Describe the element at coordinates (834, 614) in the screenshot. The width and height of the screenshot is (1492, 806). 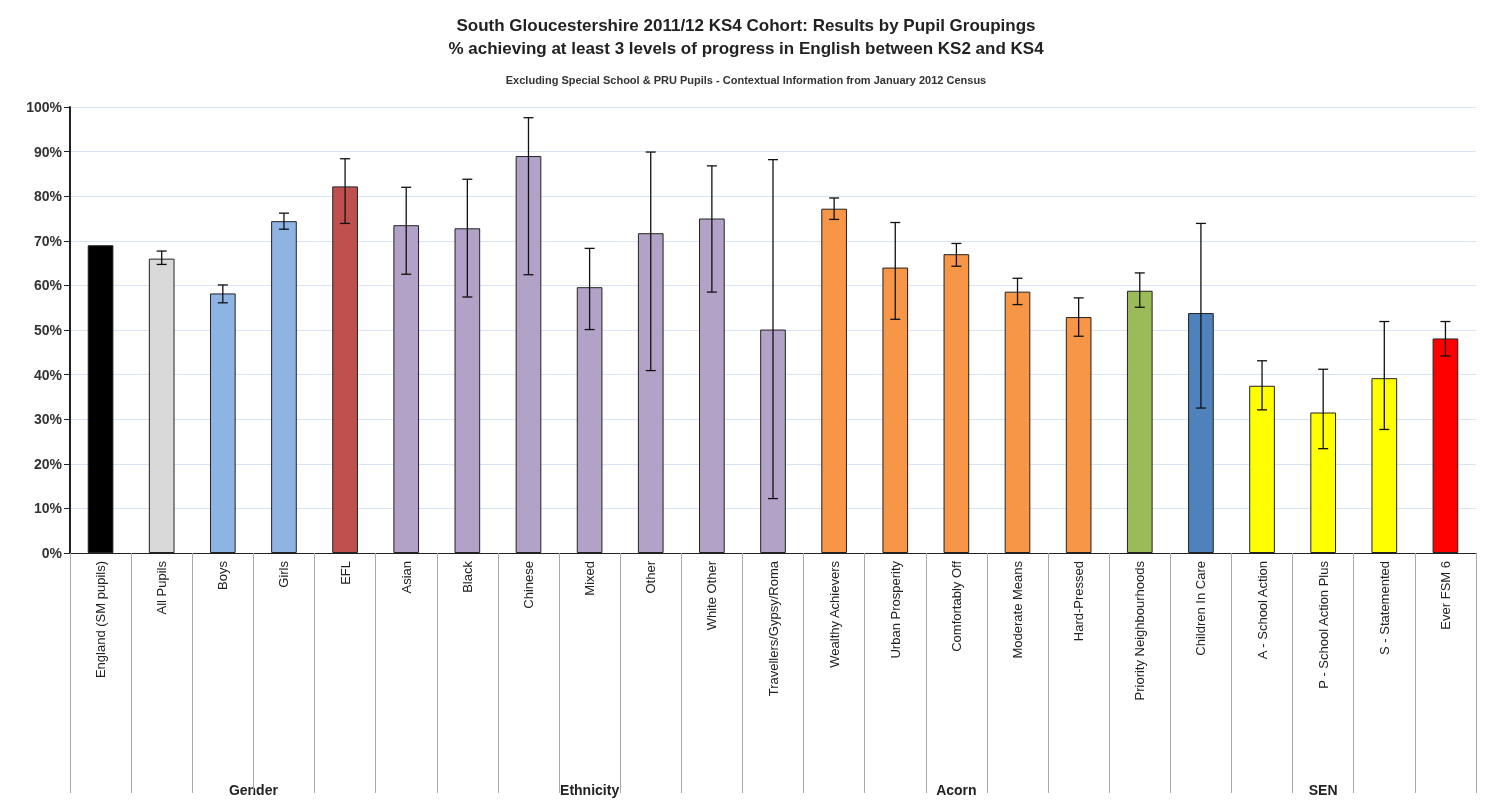
I see `x-tick-label: Wealthy Achievers` at that location.